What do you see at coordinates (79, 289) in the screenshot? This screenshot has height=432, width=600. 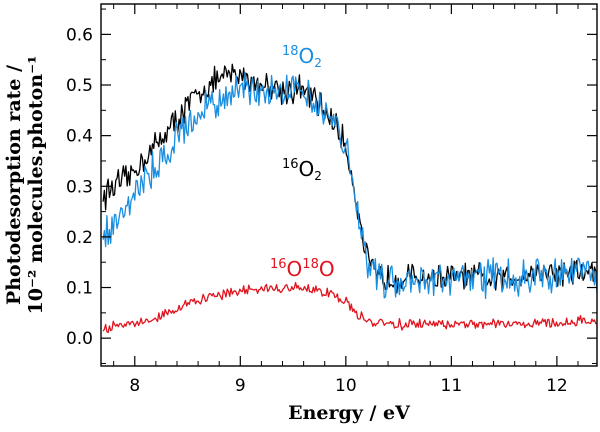 I see `y-tick-label: 0.1` at bounding box center [79, 289].